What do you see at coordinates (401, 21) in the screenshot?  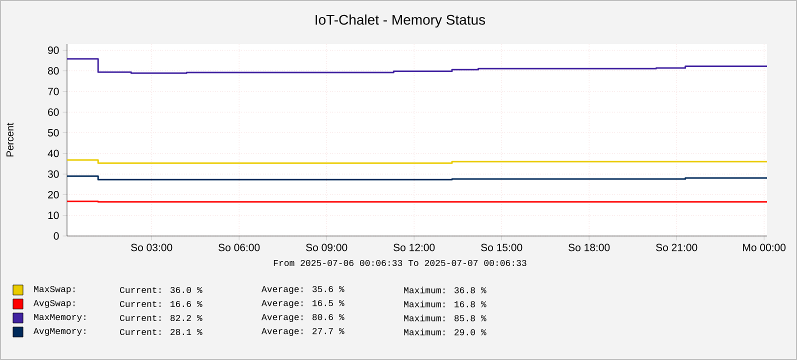 I see `chart-title: IoT-Chalet - Memory Status` at bounding box center [401, 21].